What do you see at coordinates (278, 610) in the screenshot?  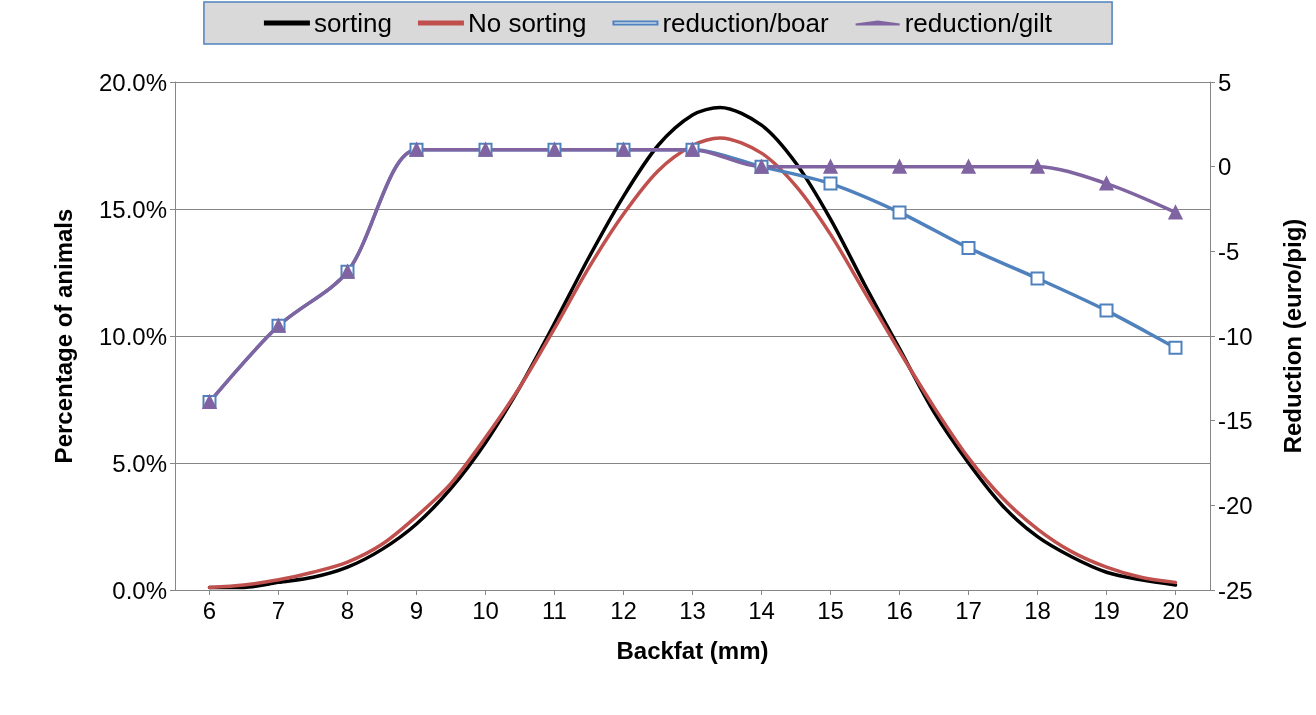 I see `x-tick-label: 7` at bounding box center [278, 610].